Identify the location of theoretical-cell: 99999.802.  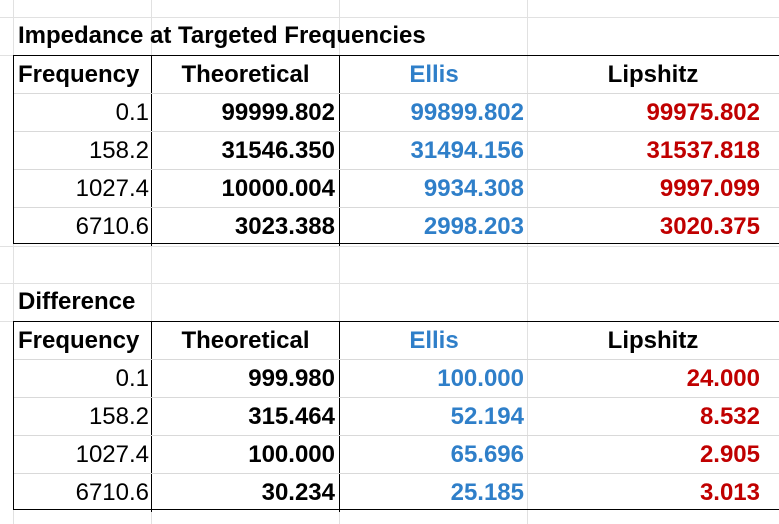
(246, 113).